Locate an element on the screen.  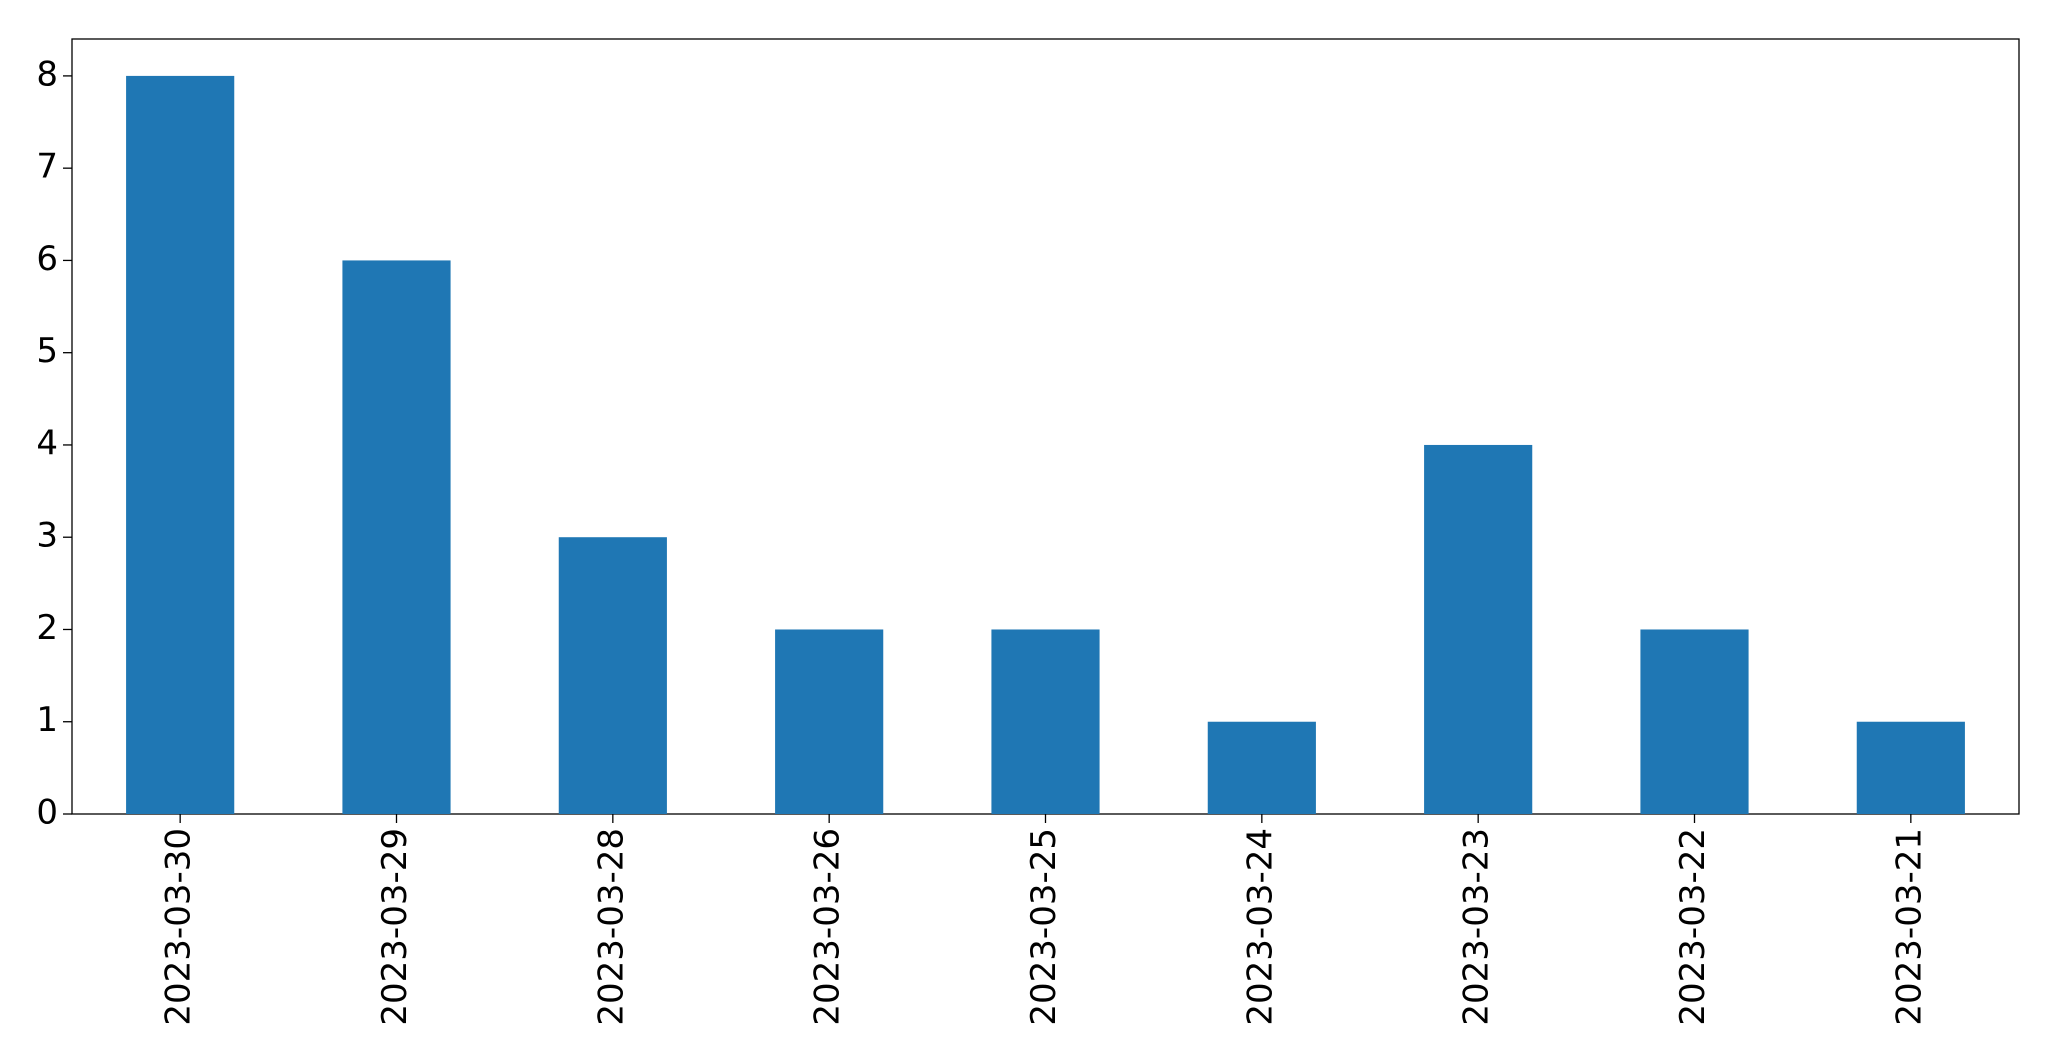
x-tick-label: 2023-03-21 is located at coordinates (1909, 927).